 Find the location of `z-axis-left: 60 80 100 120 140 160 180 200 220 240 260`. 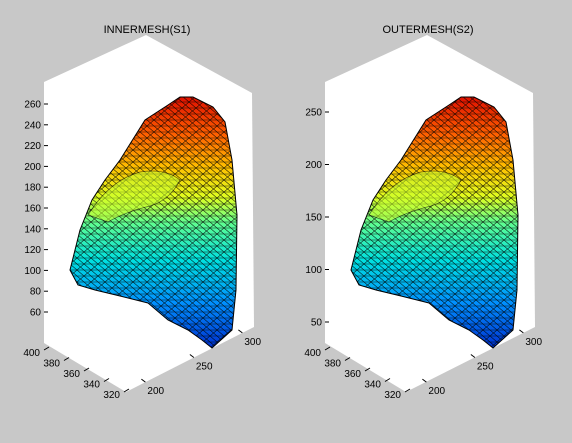

z-axis-left: 60 80 100 120 140 160 180 200 220 240 260 is located at coordinates (36, 209).